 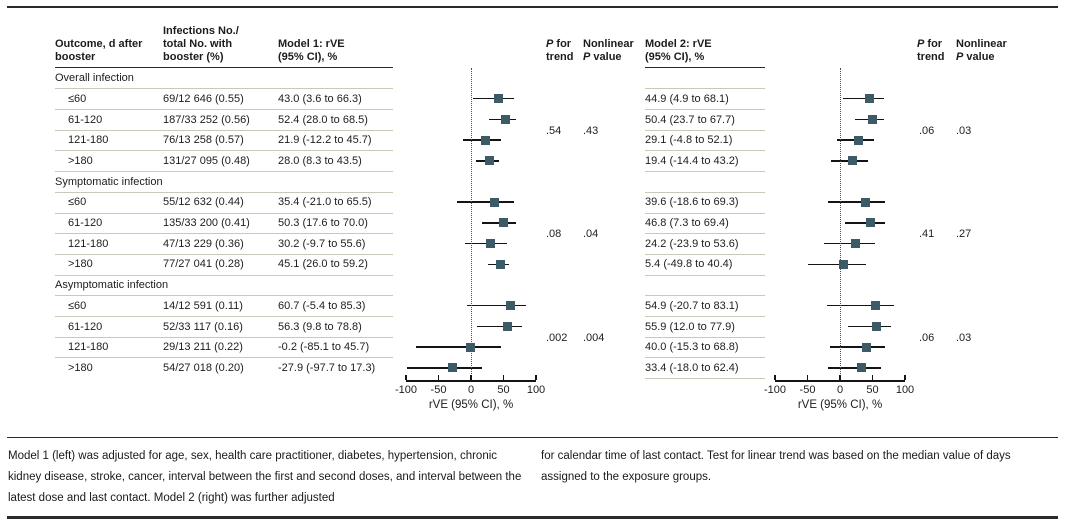 I want to click on model2-rve-cell: 29.1 (-4.8 to 52.1), so click(x=689, y=140).